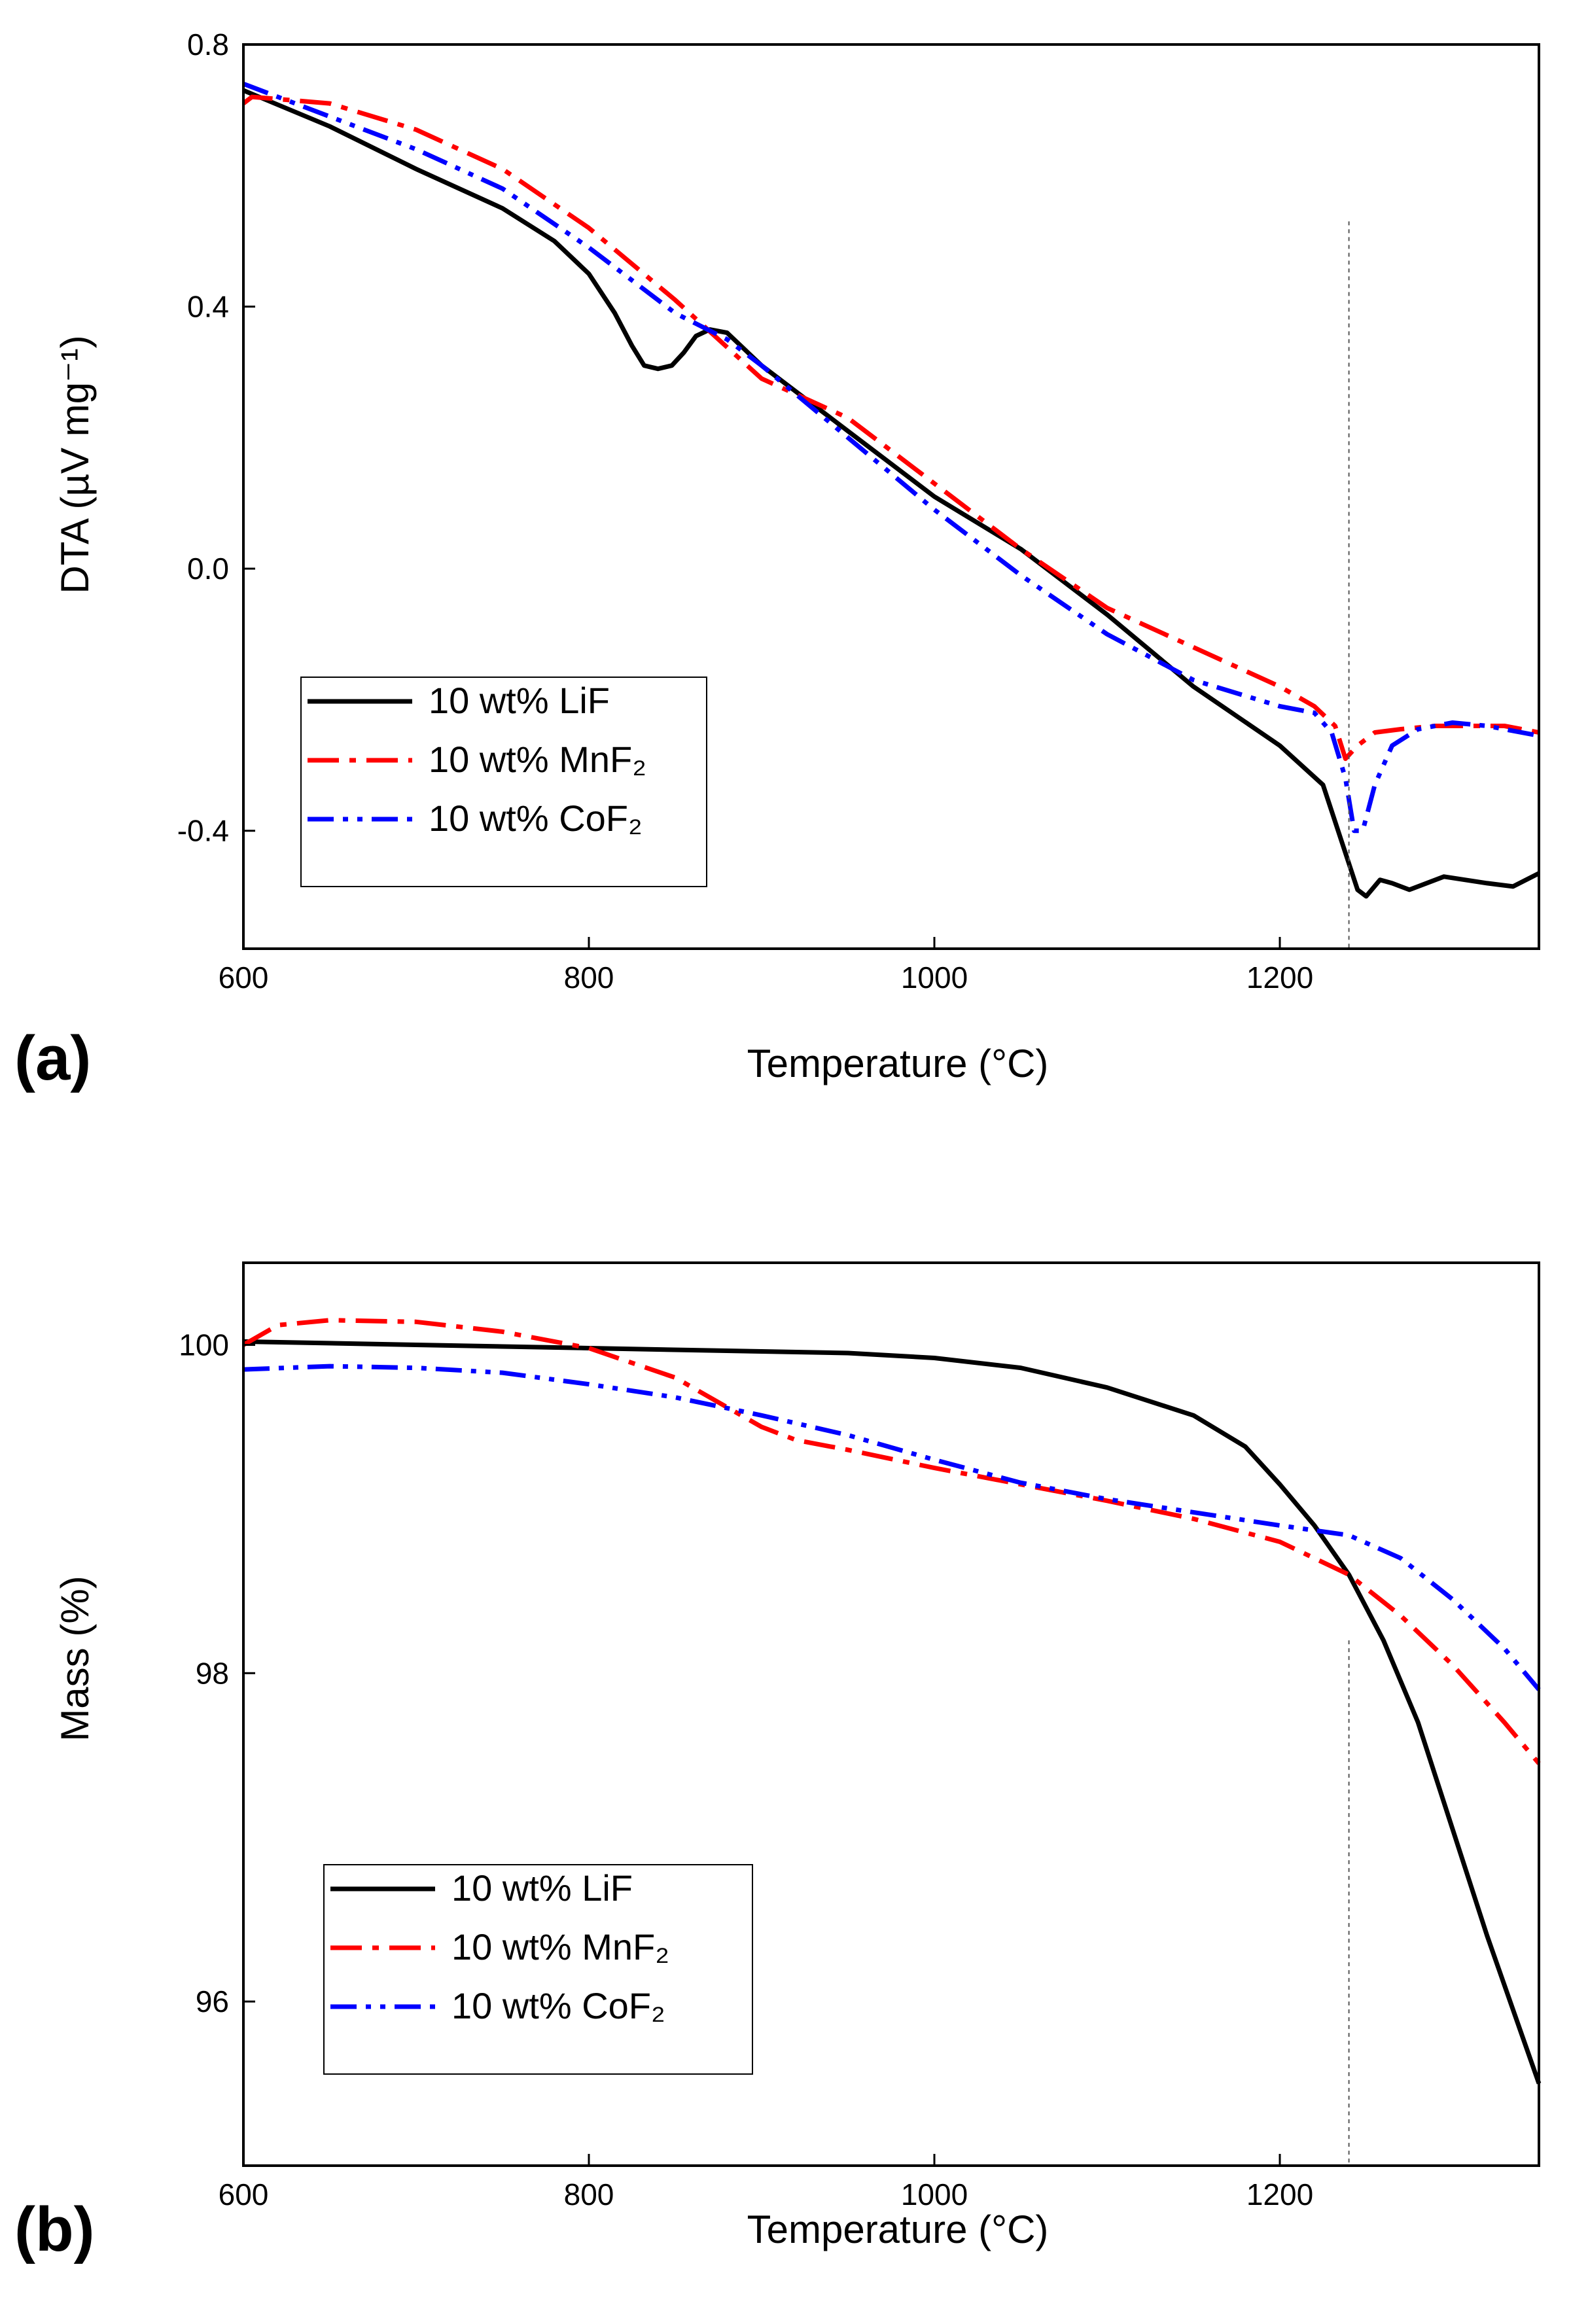 The image size is (1571, 2324). What do you see at coordinates (212, 1673) in the screenshot?
I see `panel-b-y-tick-label: 98` at bounding box center [212, 1673].